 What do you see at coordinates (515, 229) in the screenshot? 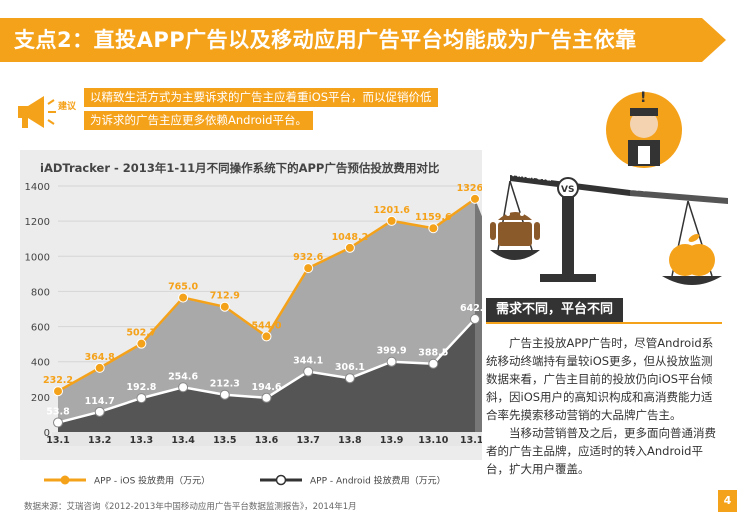
I see `android-icon` at bounding box center [515, 229].